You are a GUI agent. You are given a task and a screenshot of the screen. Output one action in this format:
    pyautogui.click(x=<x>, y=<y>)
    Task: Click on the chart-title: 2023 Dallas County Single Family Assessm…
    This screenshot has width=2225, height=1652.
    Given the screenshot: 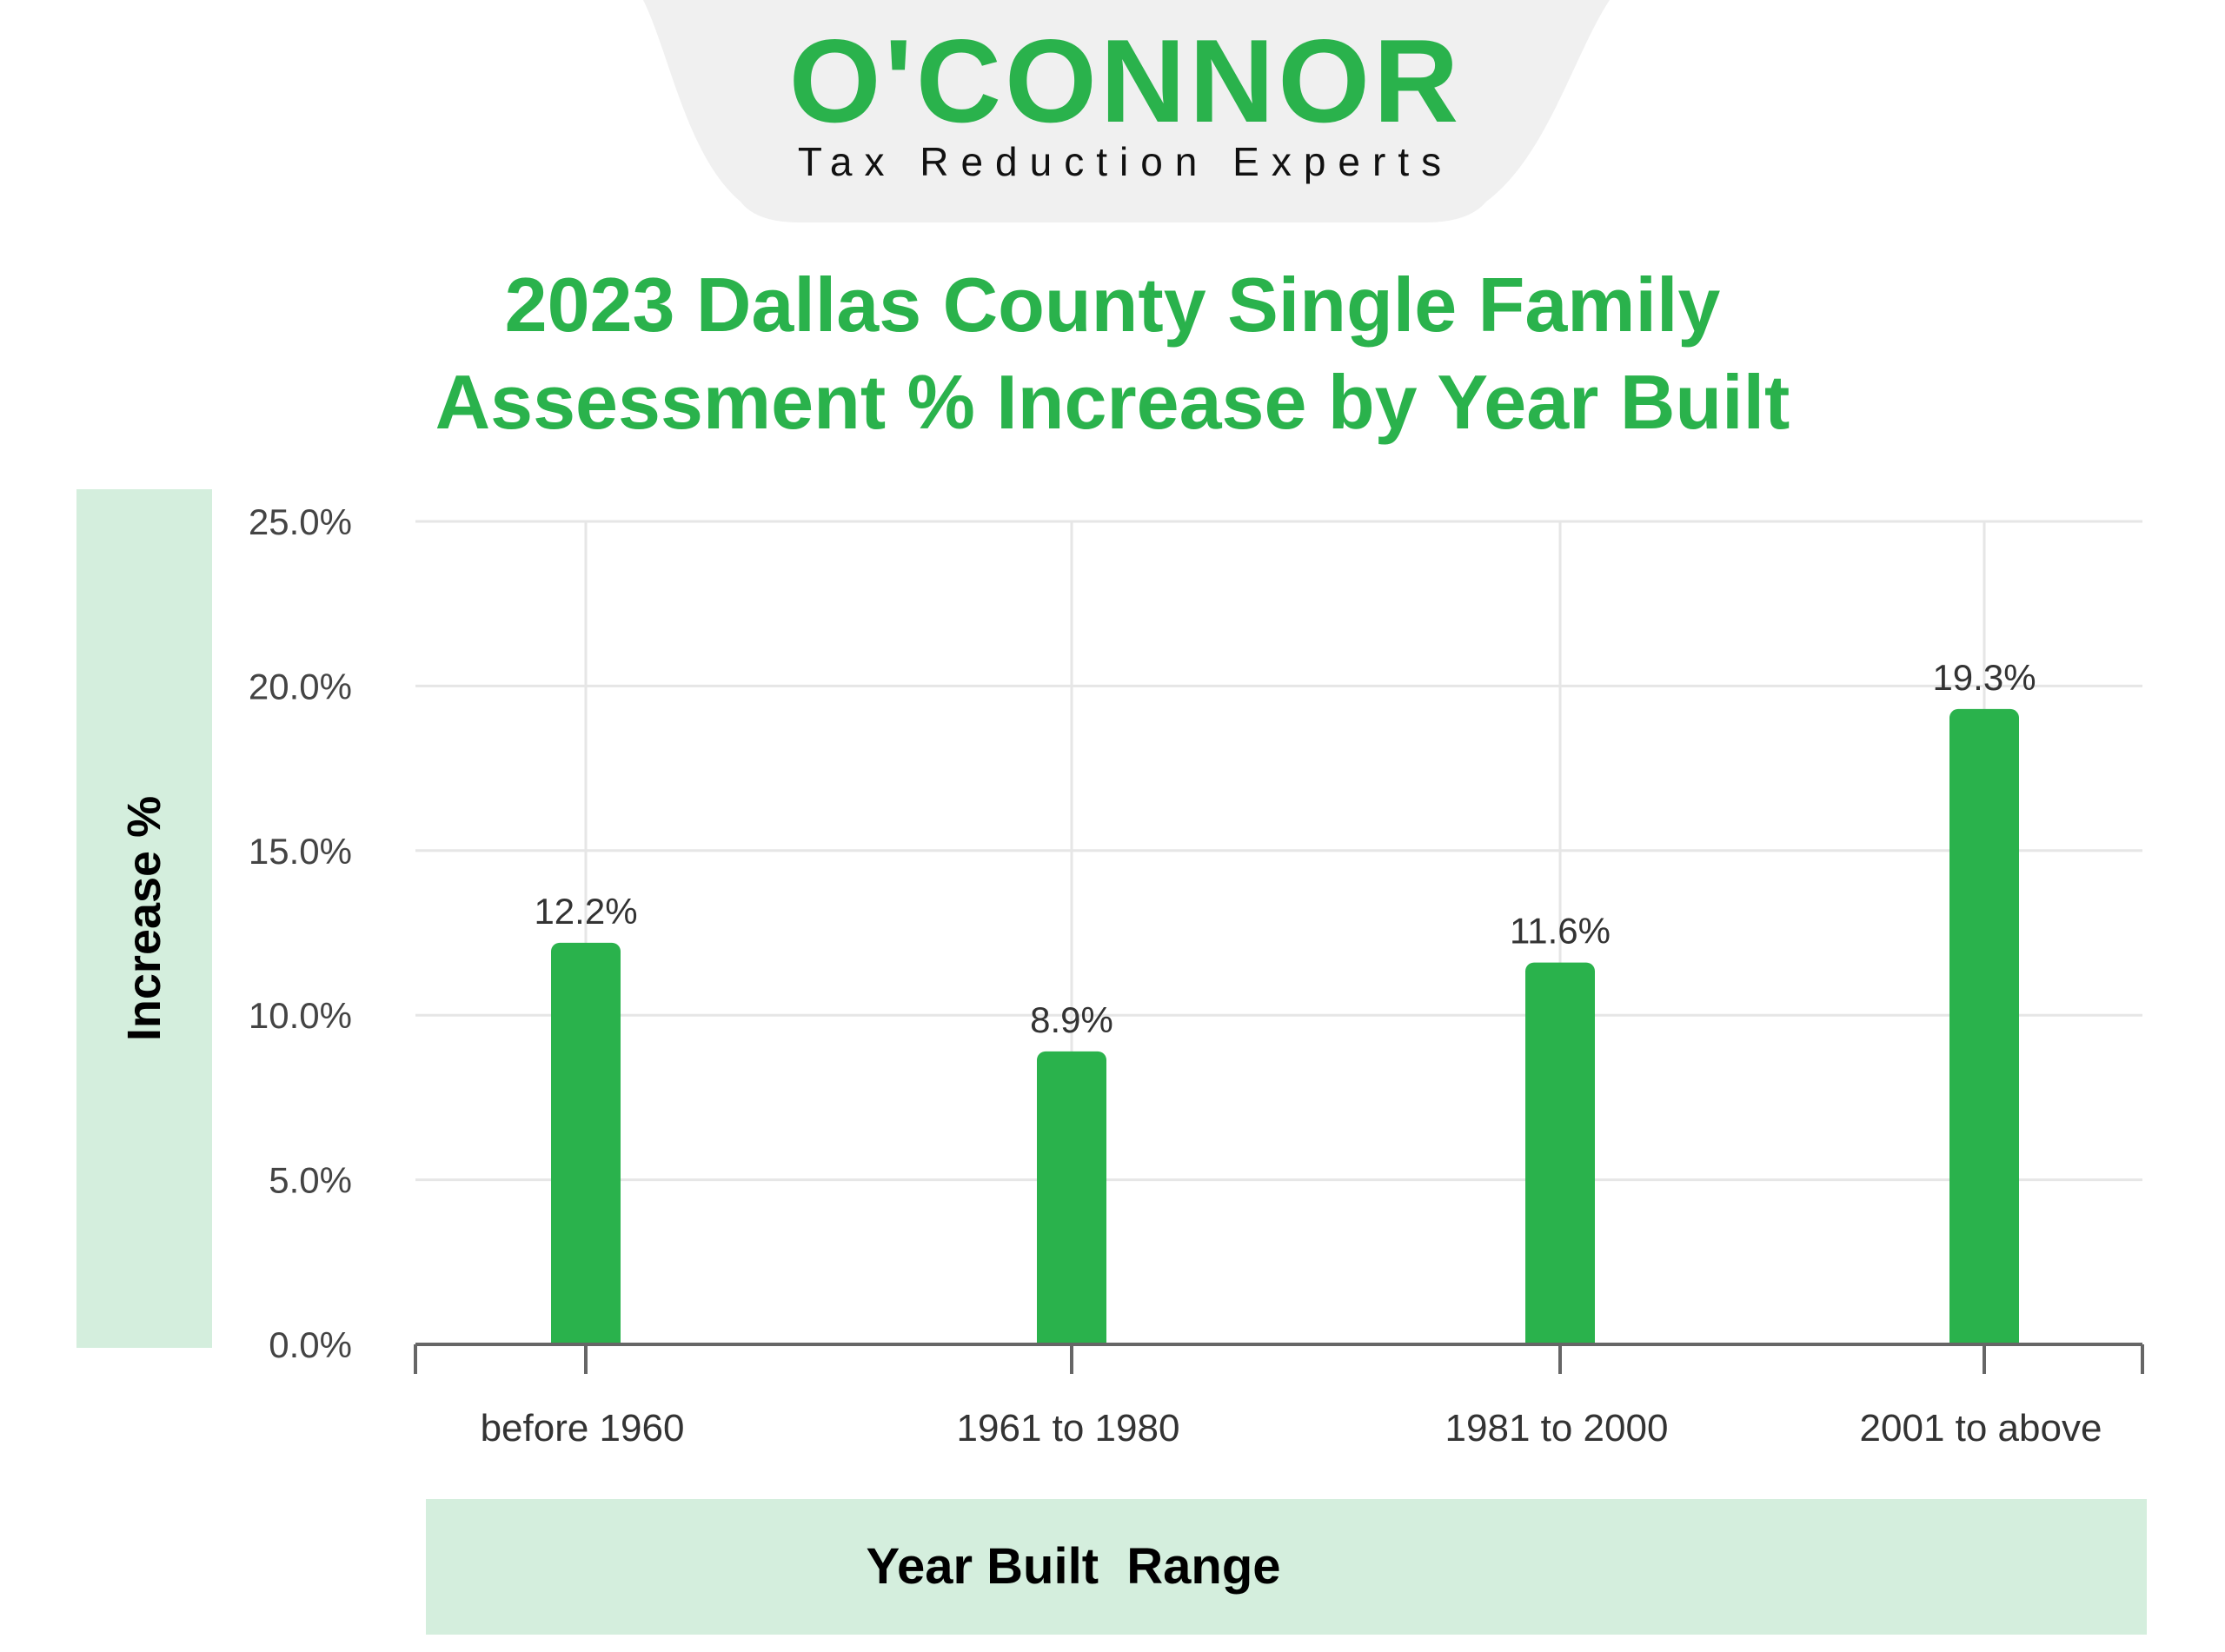 What is the action you would take?
    pyautogui.click(x=1112, y=353)
    